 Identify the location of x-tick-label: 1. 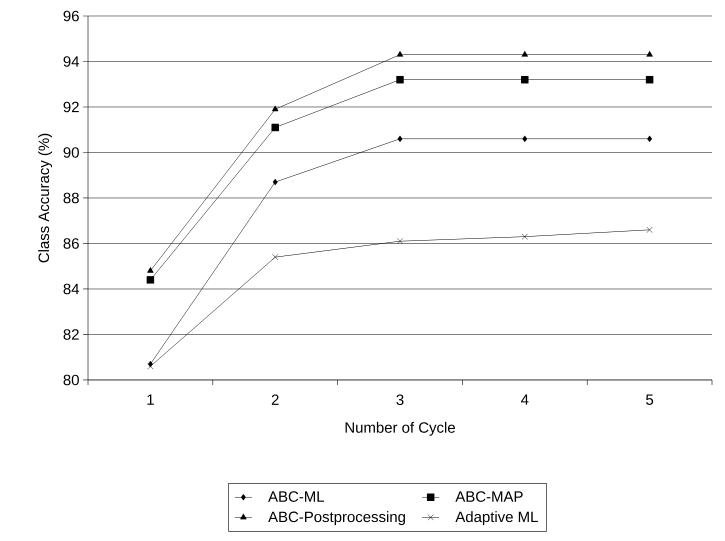
(150, 399).